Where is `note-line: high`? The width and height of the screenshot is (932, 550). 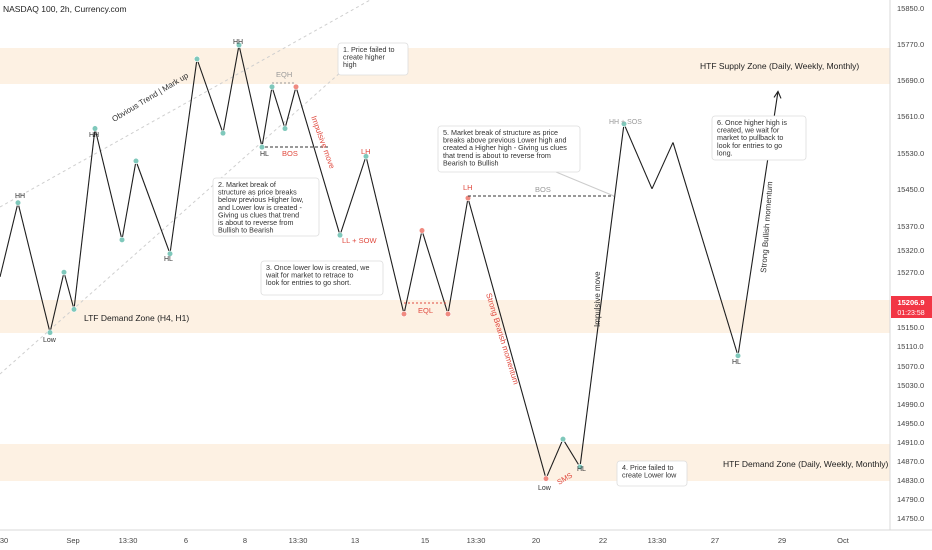
note-line: high is located at coordinates (350, 64).